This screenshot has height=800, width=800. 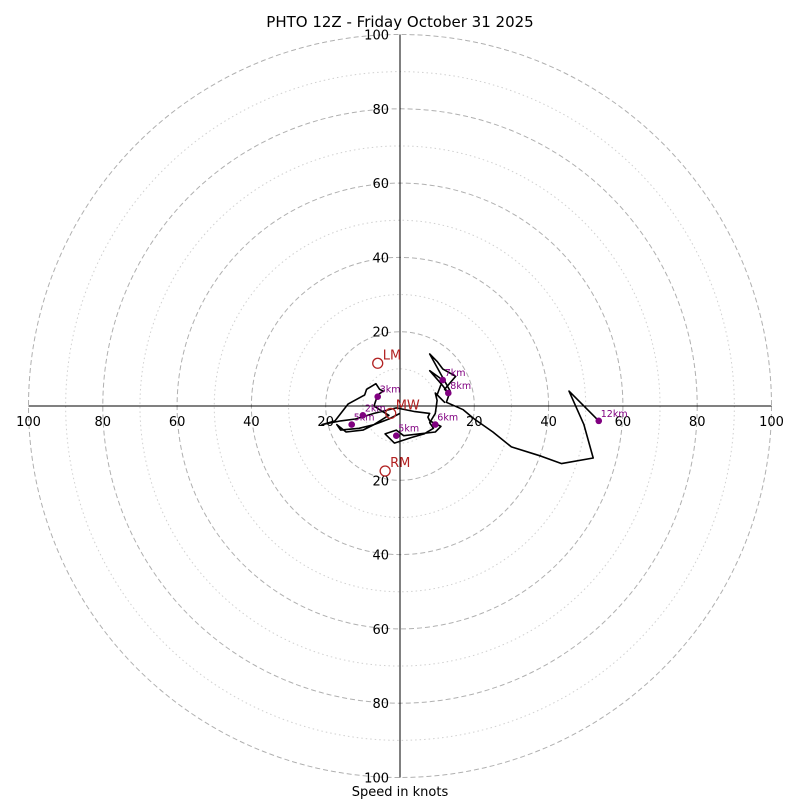 I want to click on chart-title: PHTO 12Z - Friday October 31 2025, so click(x=399, y=22).